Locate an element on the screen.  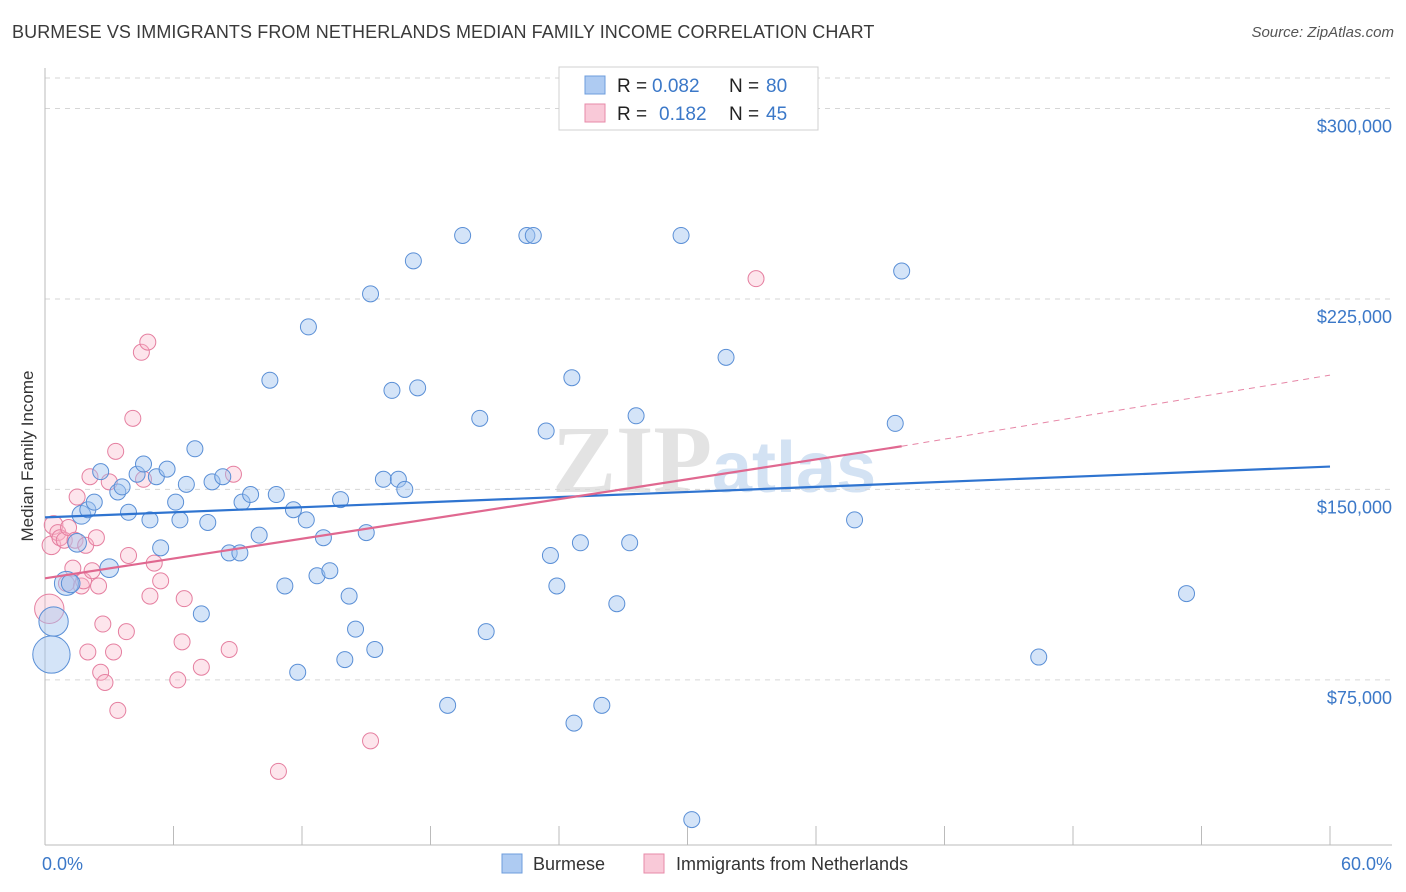
legend-r-label-1: R = is located at coordinates (632, 86).